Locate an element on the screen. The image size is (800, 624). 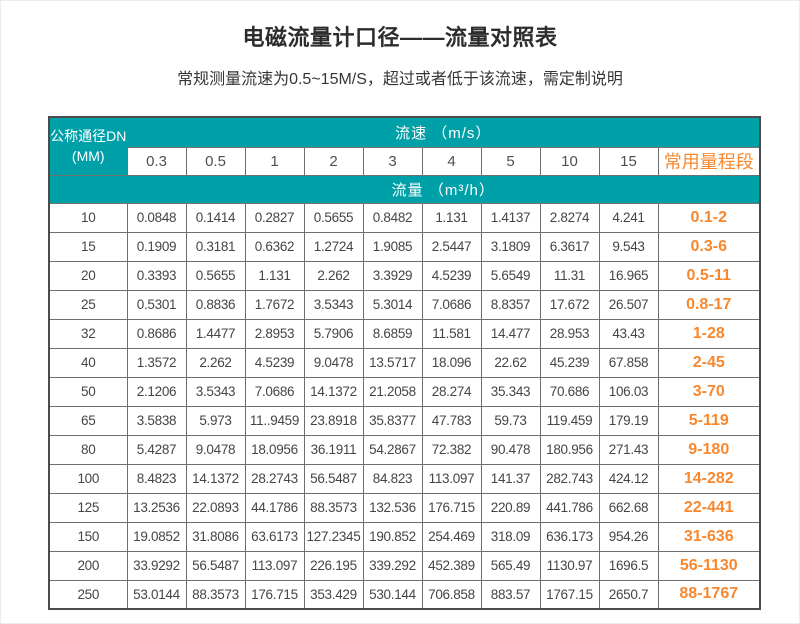
range-cell: 9-180 is located at coordinates (709, 449).